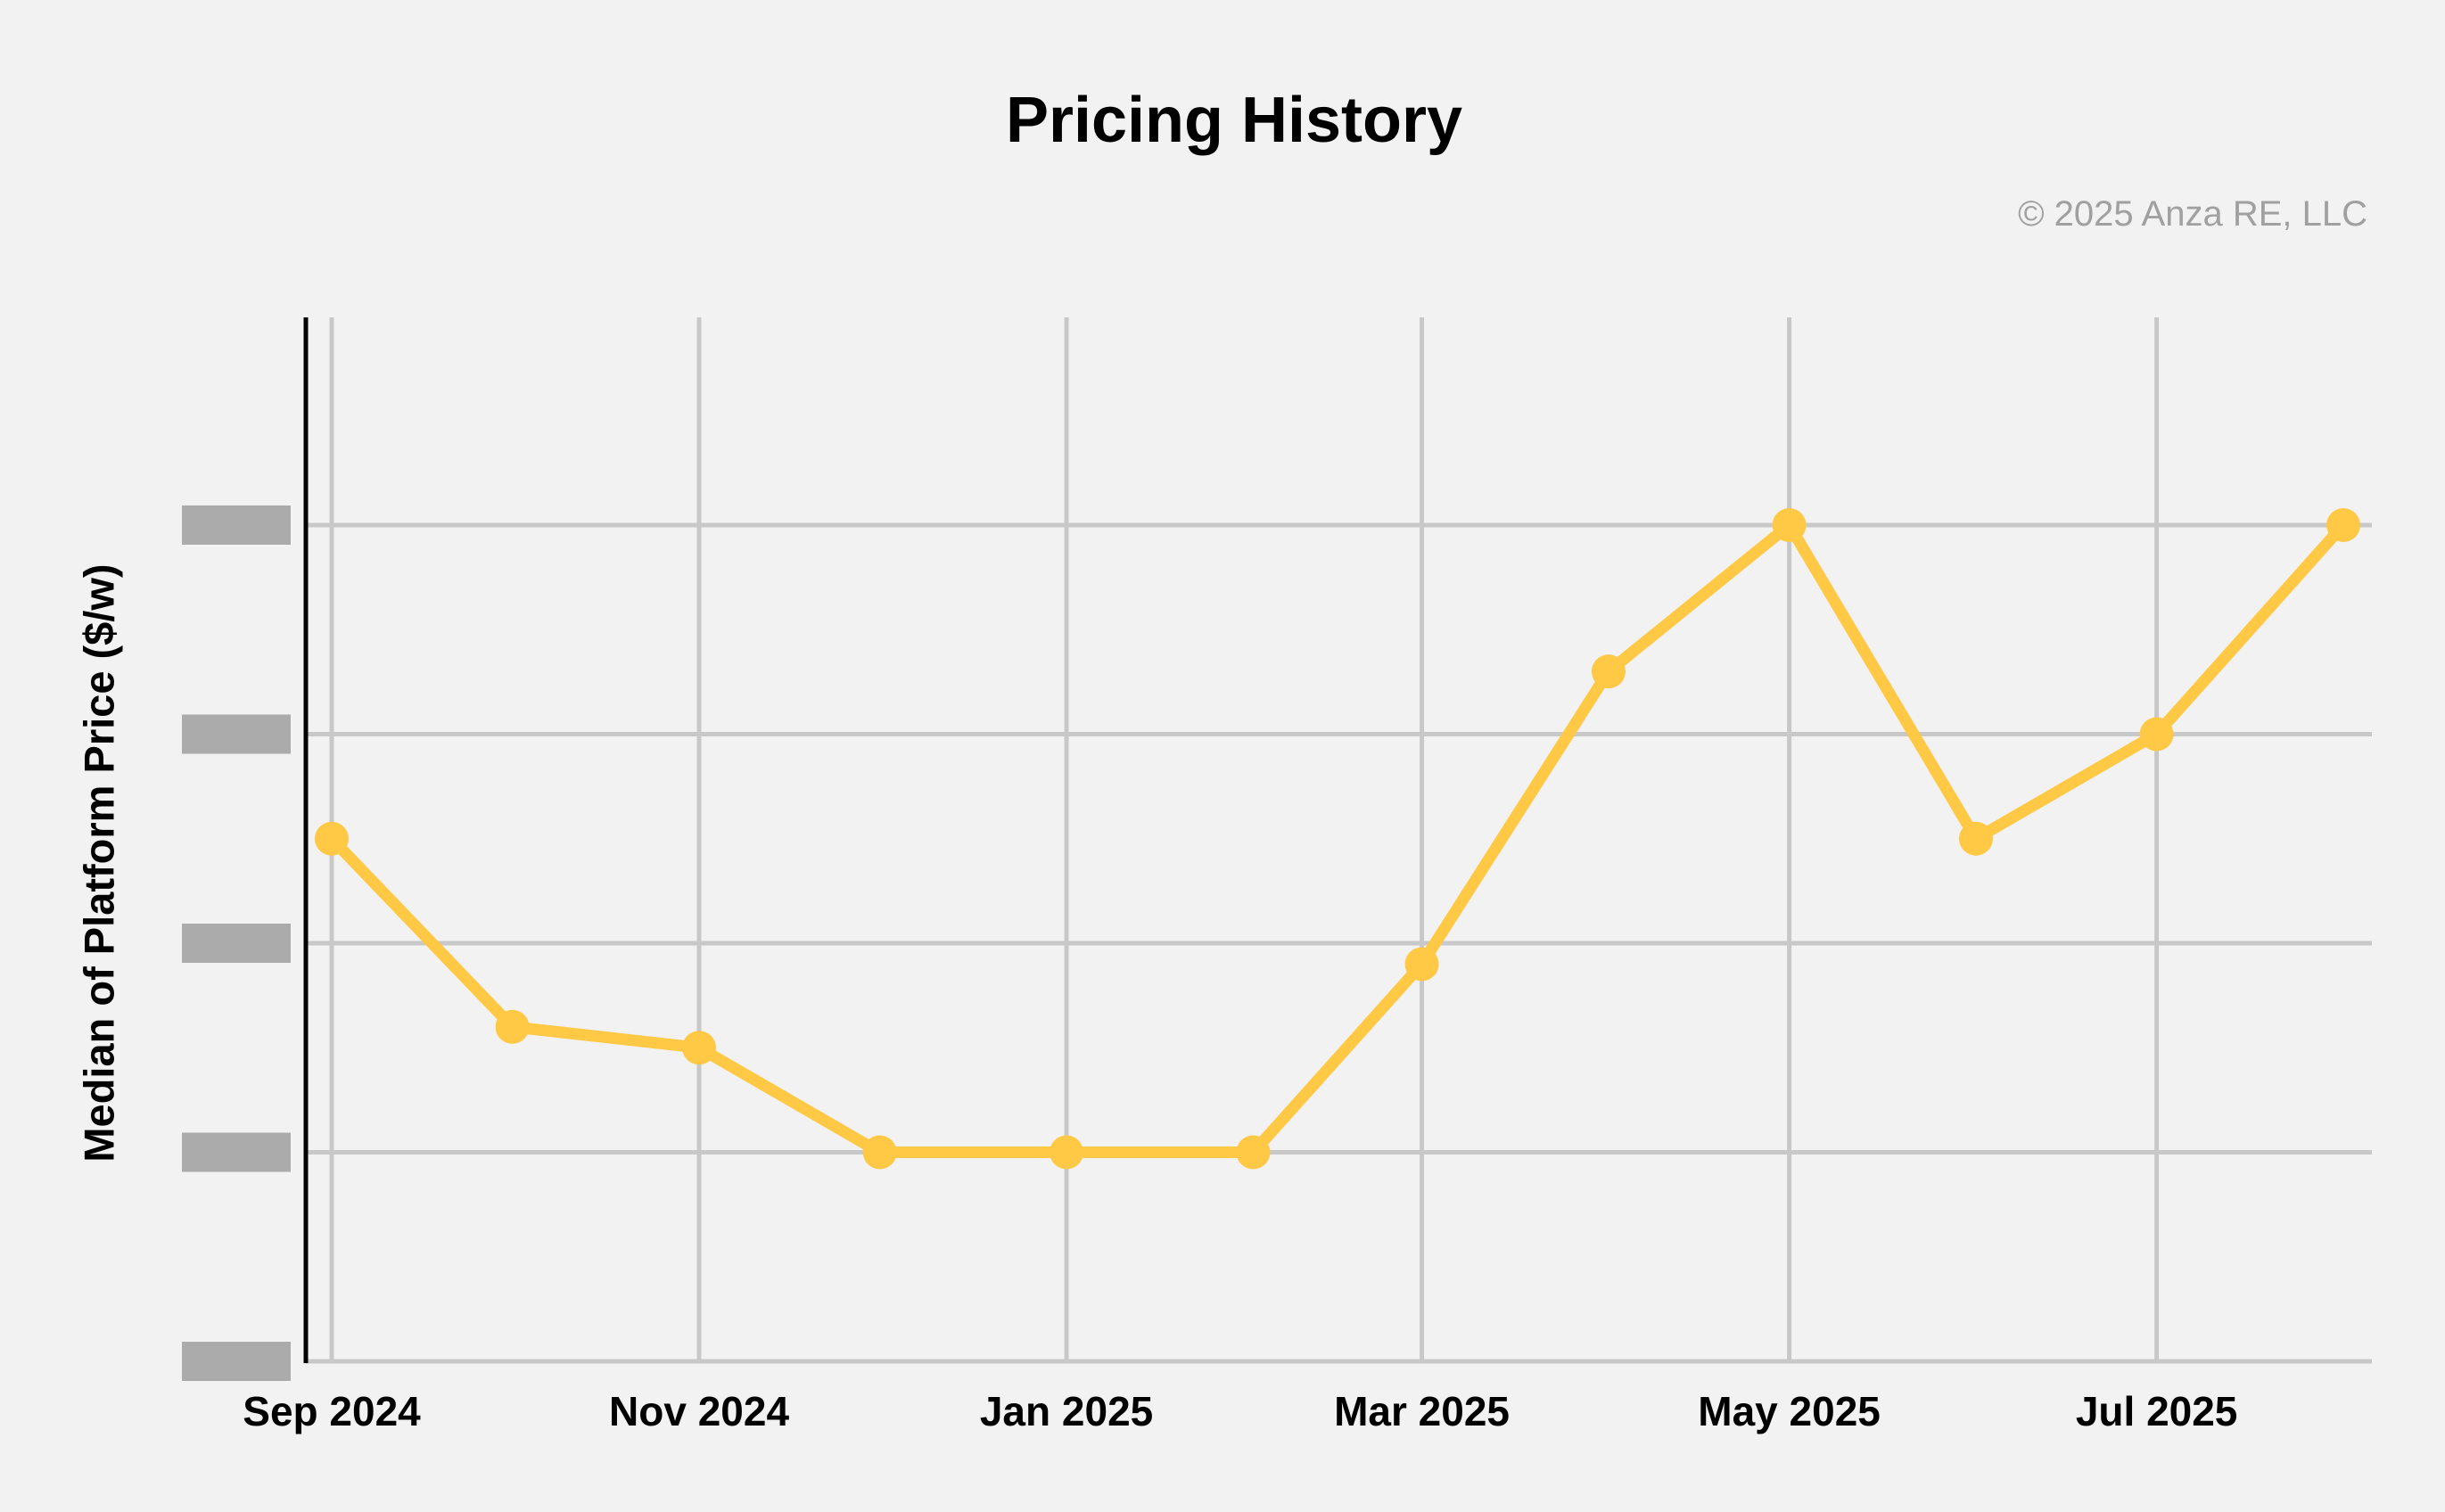 The image size is (2445, 1512). What do you see at coordinates (99, 863) in the screenshot?
I see `y-axis-label: Median of Platform Price ($/w)` at bounding box center [99, 863].